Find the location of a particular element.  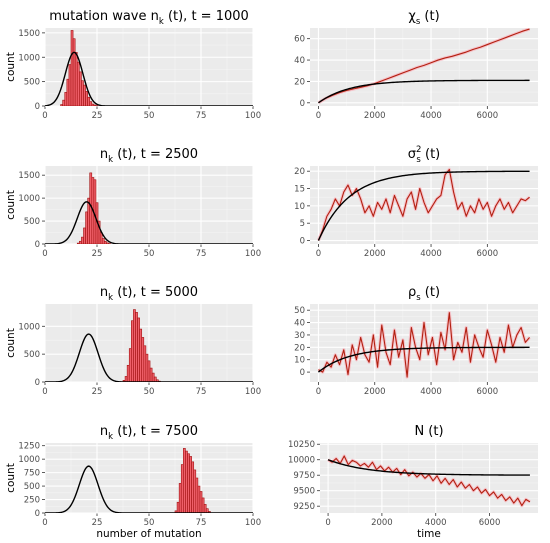

title-main: σ is located at coordinates (412, 154).